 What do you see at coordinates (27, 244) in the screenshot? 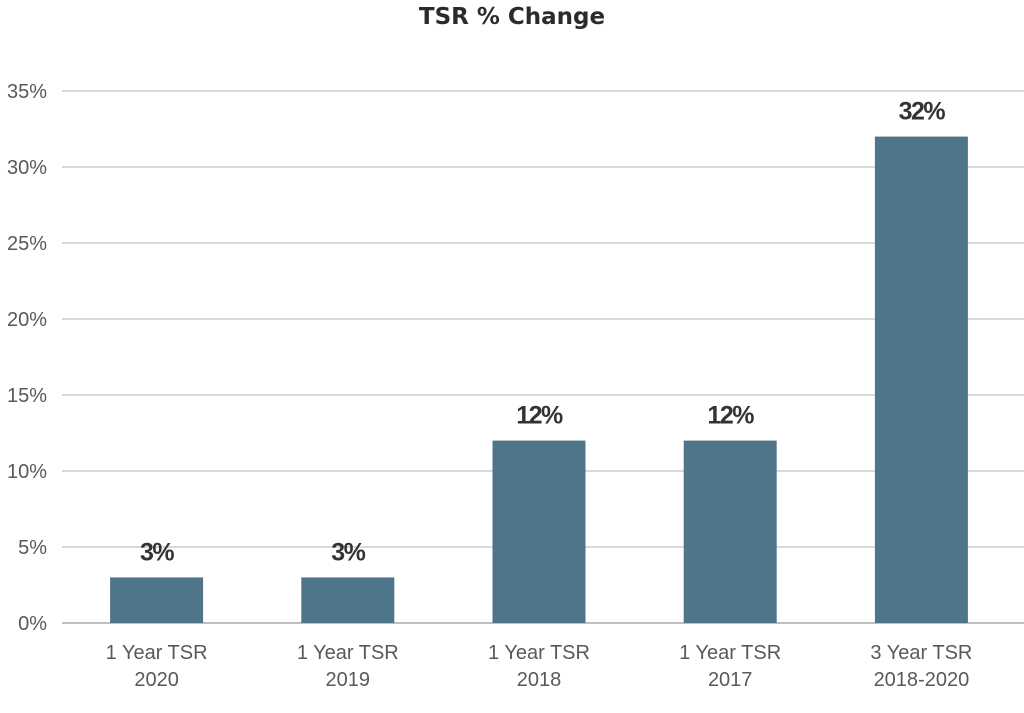
I see `y-tick-label: 25%` at bounding box center [27, 244].